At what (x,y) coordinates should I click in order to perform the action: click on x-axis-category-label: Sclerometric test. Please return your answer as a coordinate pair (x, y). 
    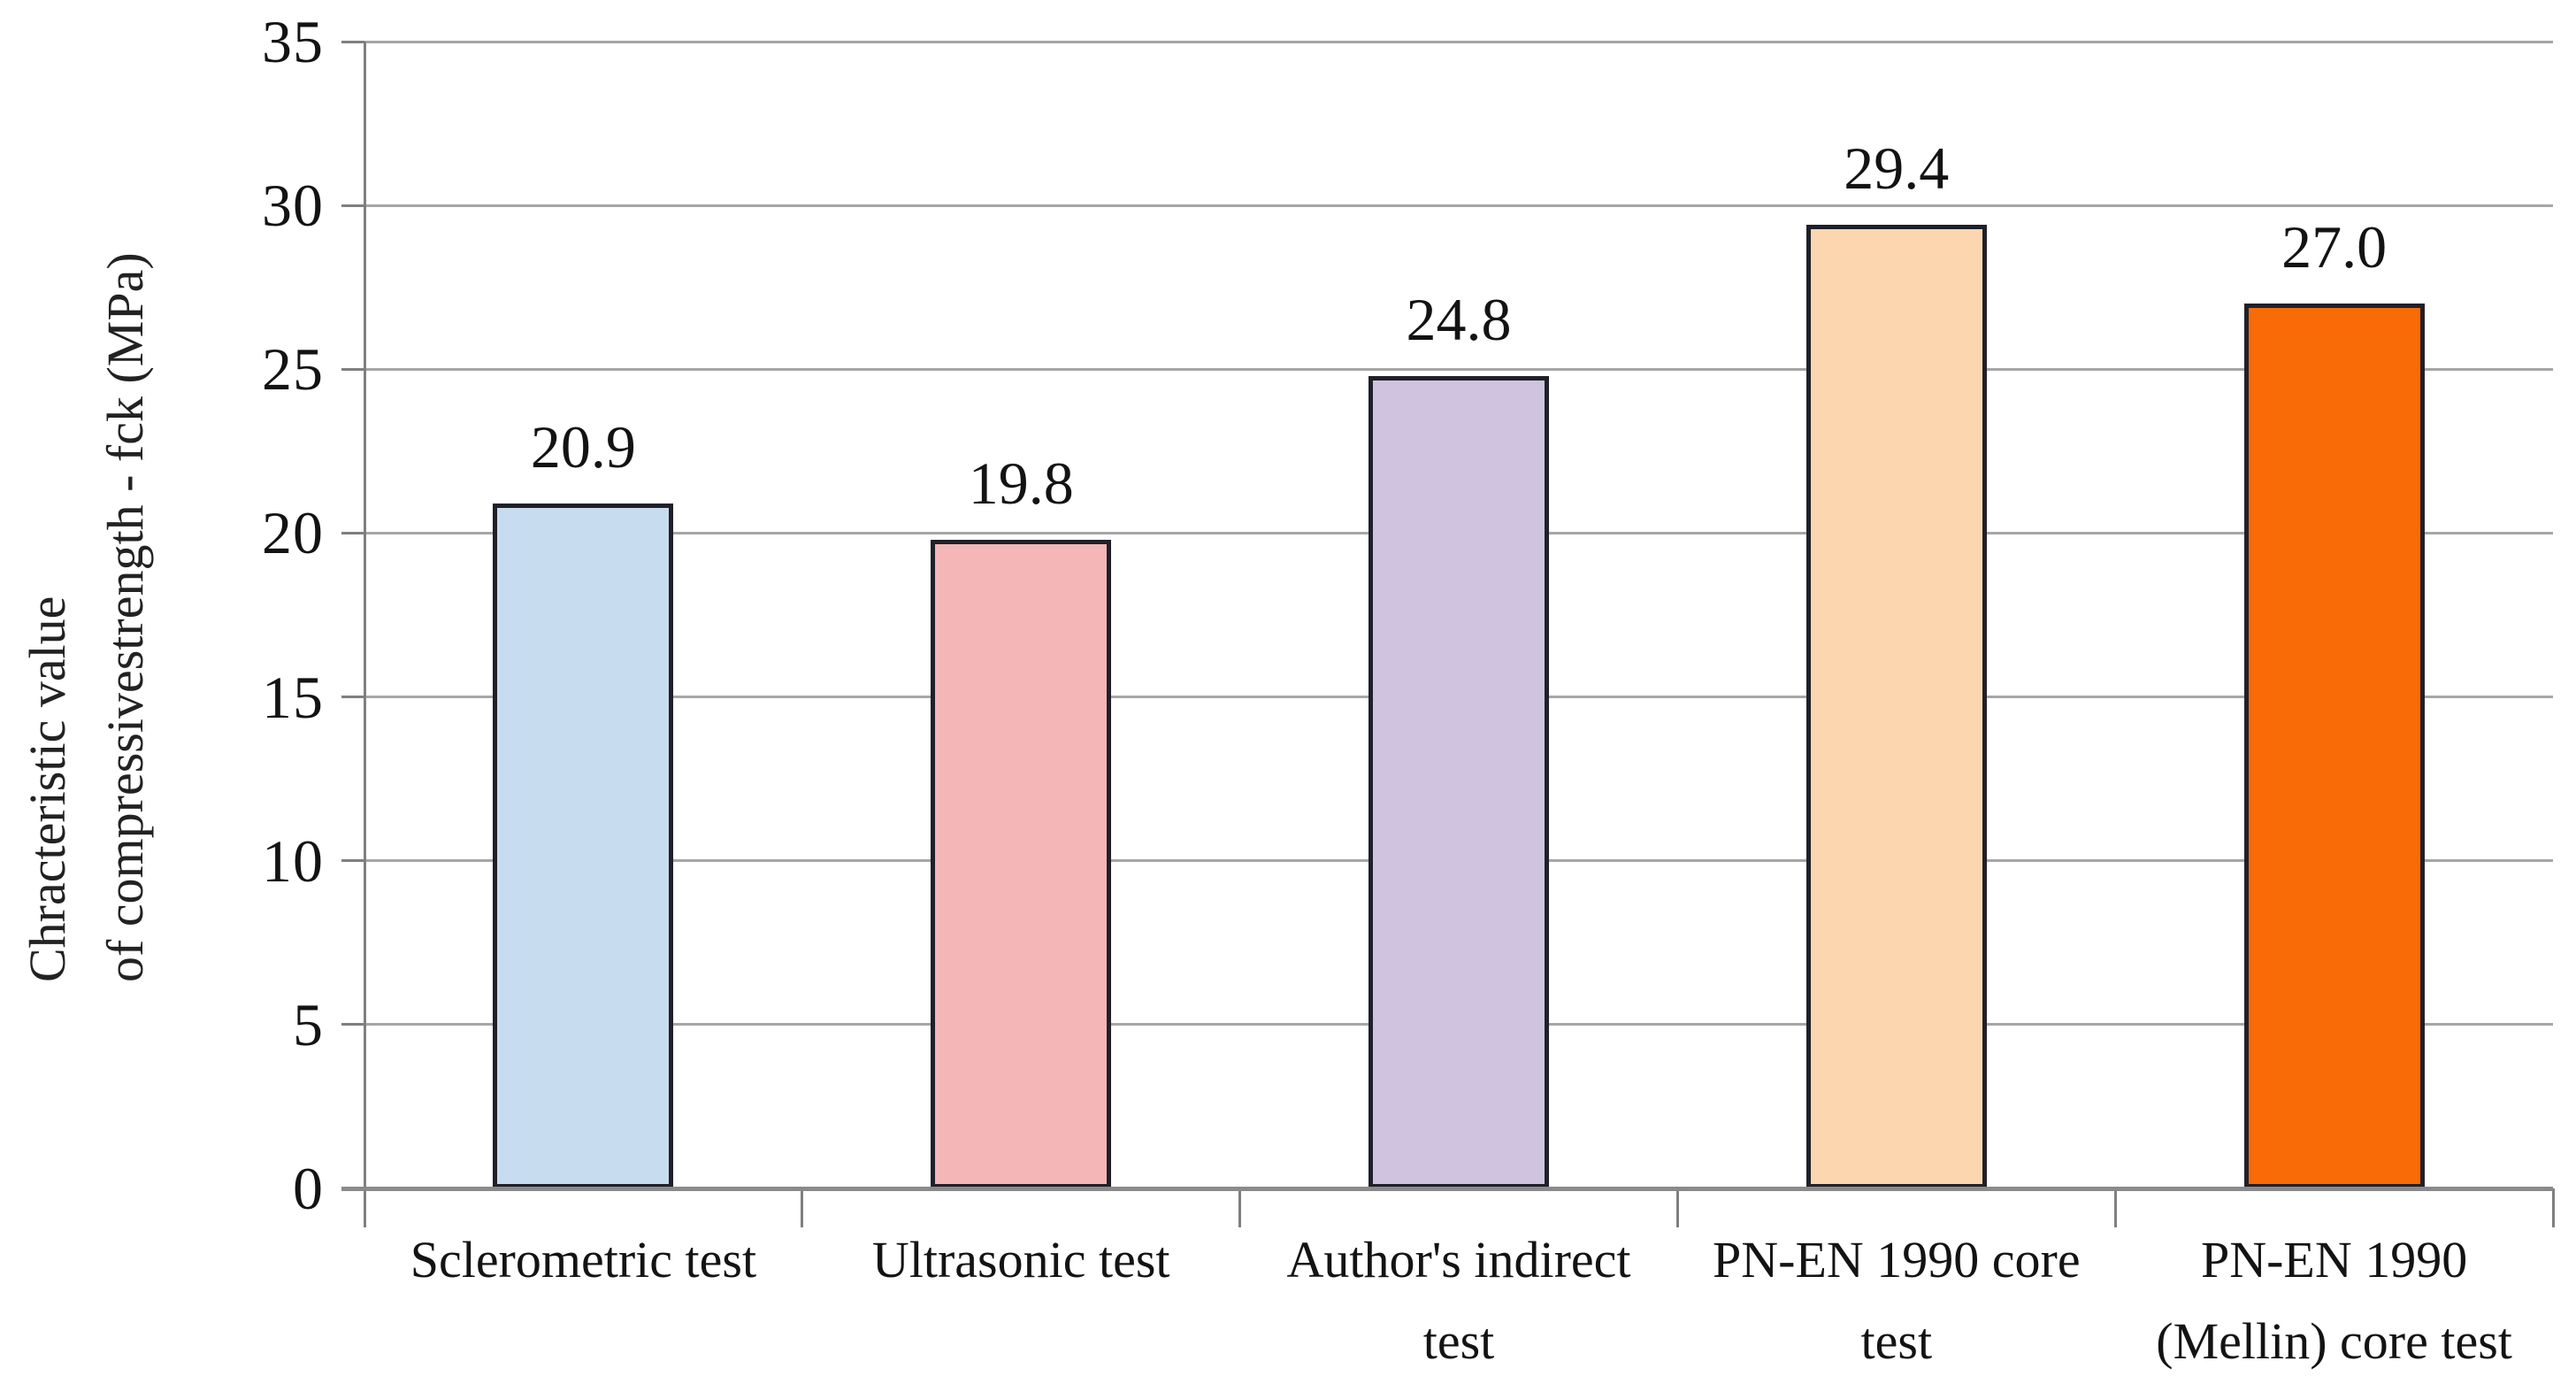
    Looking at the image, I should click on (583, 1259).